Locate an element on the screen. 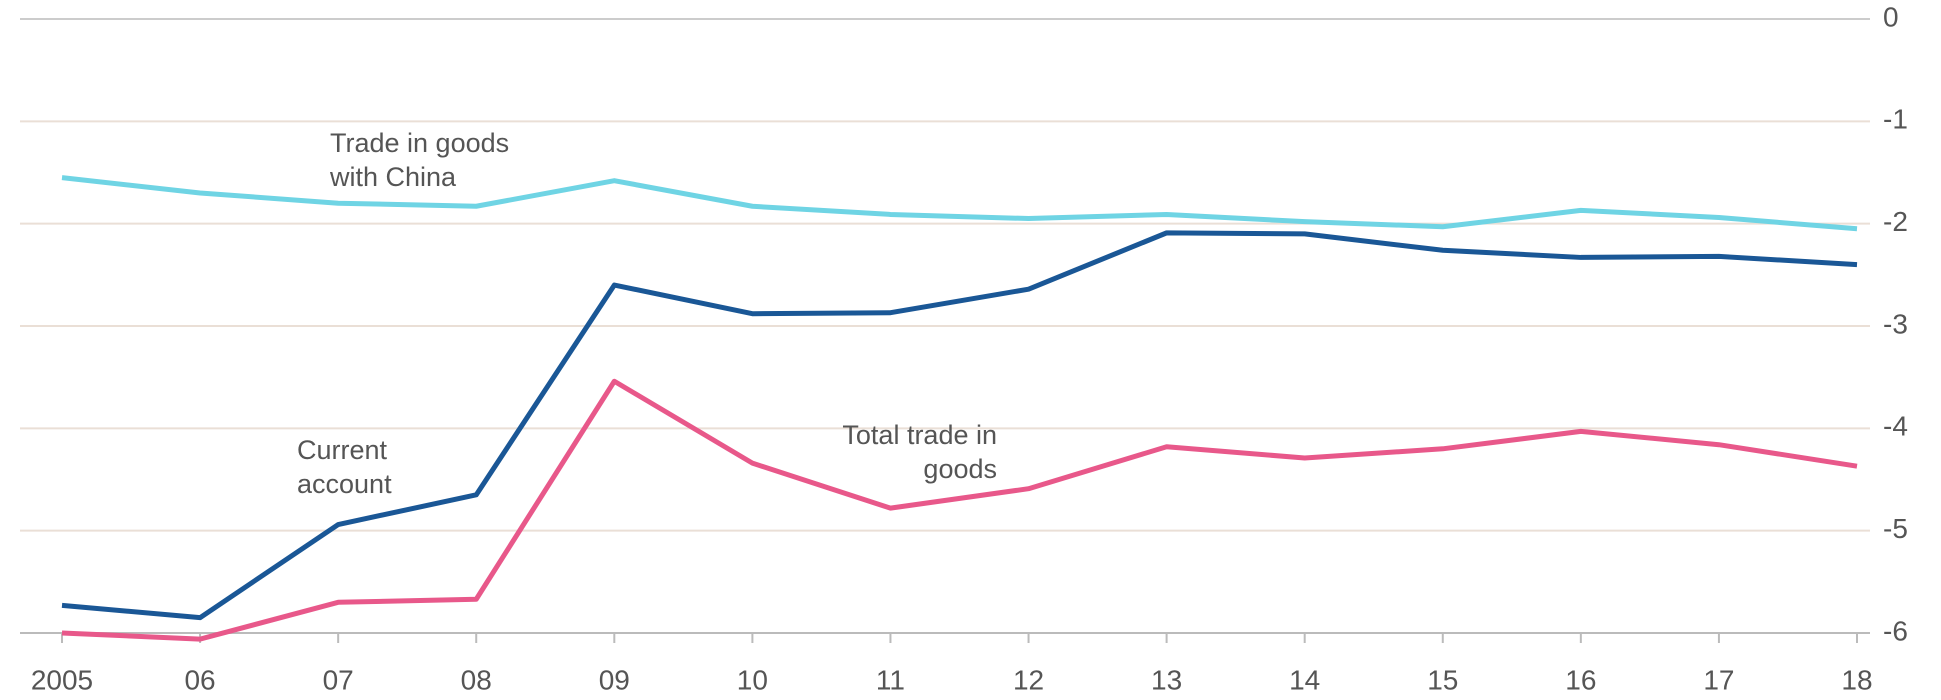 The height and width of the screenshot is (700, 1941). x-tick-label: 16 is located at coordinates (1580, 679).